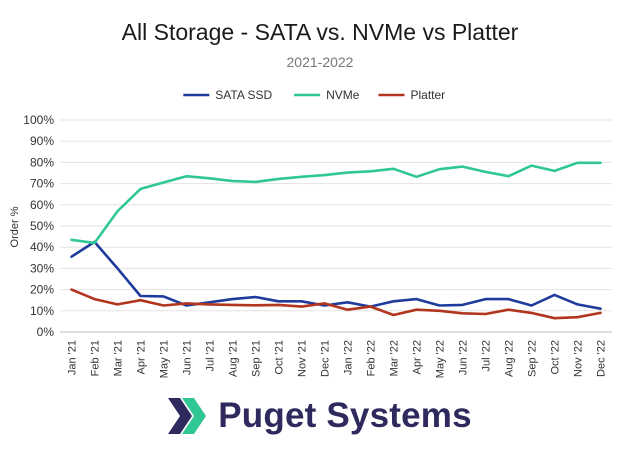 This screenshot has height=451, width=640. I want to click on x-tick-label: Jan '22, so click(349, 357).